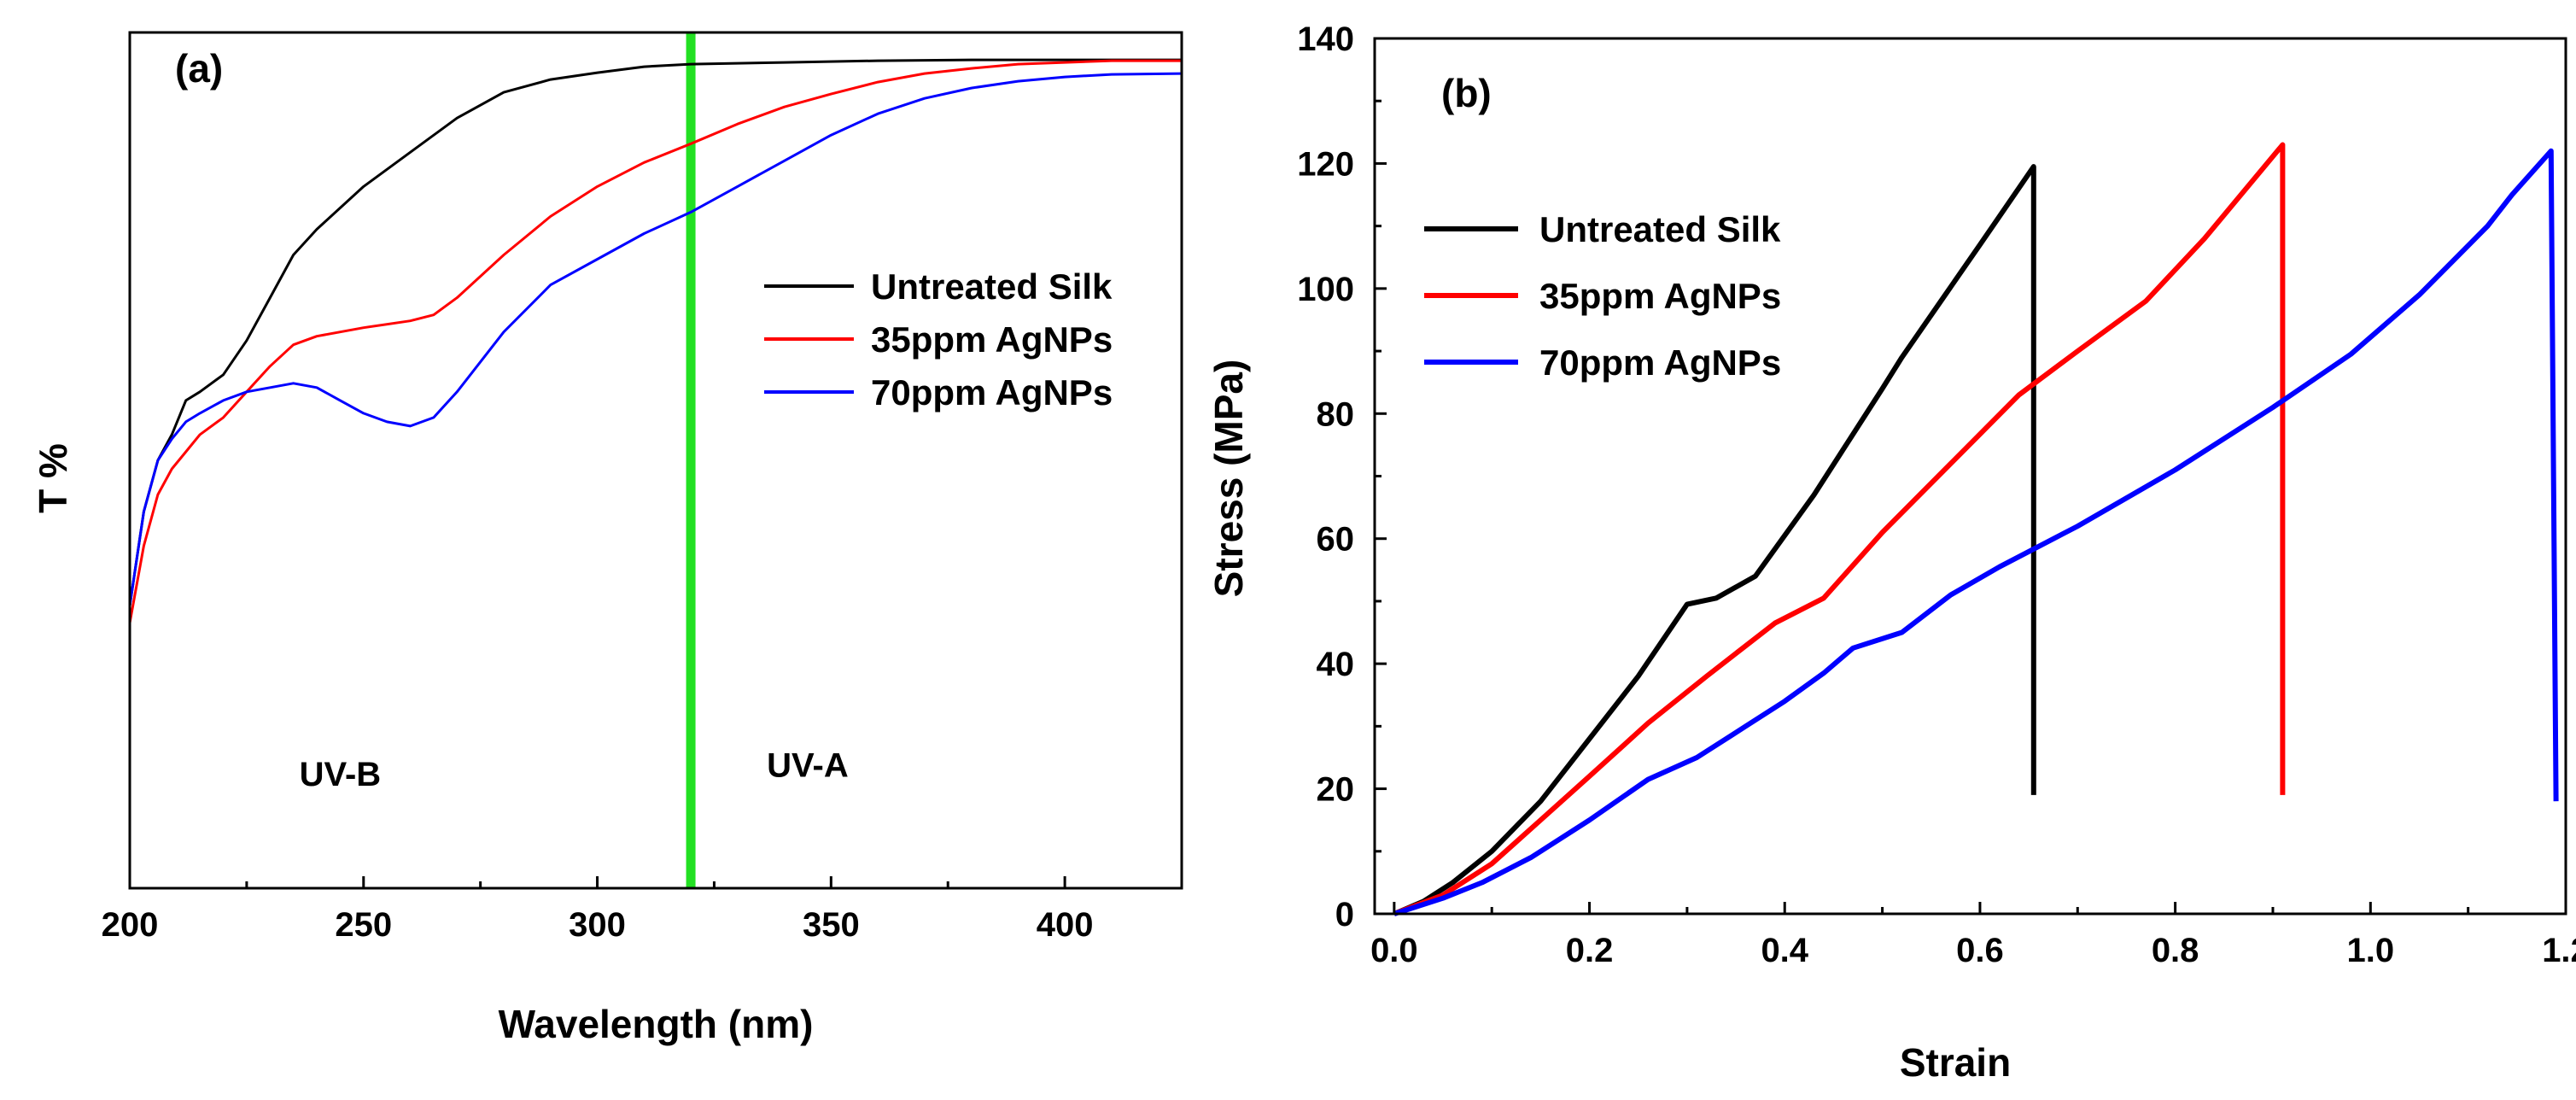 The height and width of the screenshot is (1100, 2576). What do you see at coordinates (2371, 950) in the screenshot?
I see `x-tick-label: 1.0` at bounding box center [2371, 950].